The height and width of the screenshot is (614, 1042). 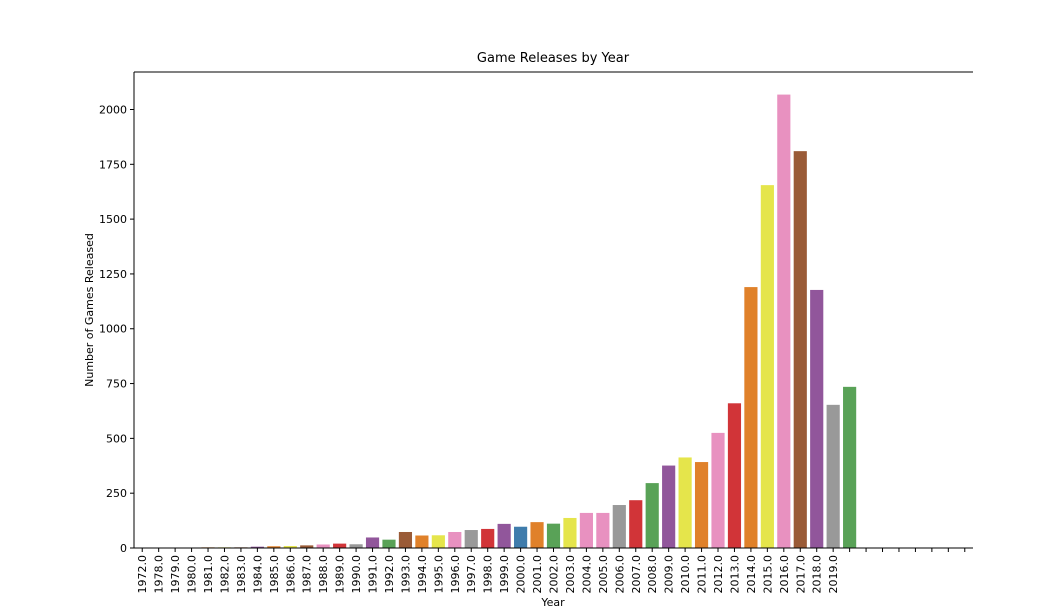 I want to click on x-tick-label: 1993.0, so click(x=405, y=574).